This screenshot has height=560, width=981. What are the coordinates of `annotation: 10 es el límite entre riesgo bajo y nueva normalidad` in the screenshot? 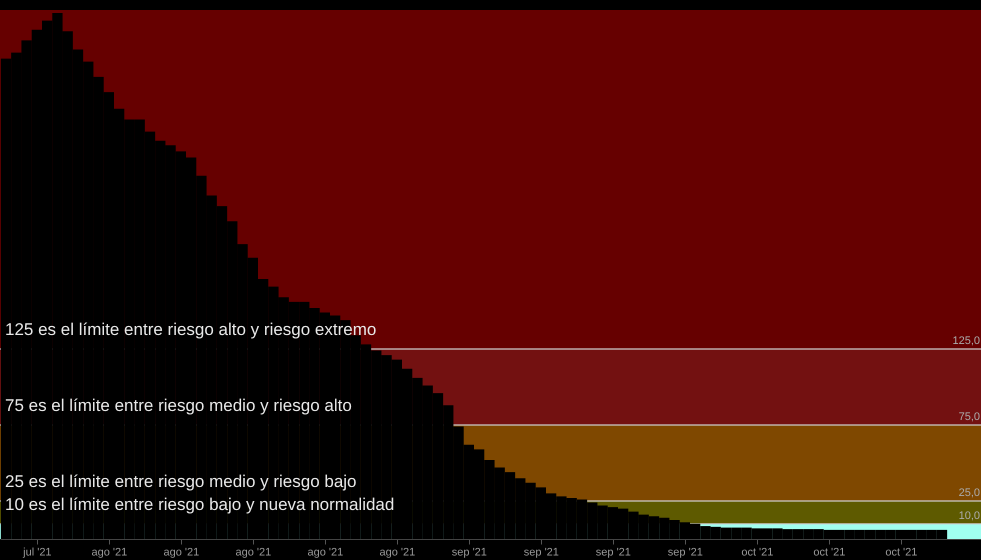 It's located at (199, 504).